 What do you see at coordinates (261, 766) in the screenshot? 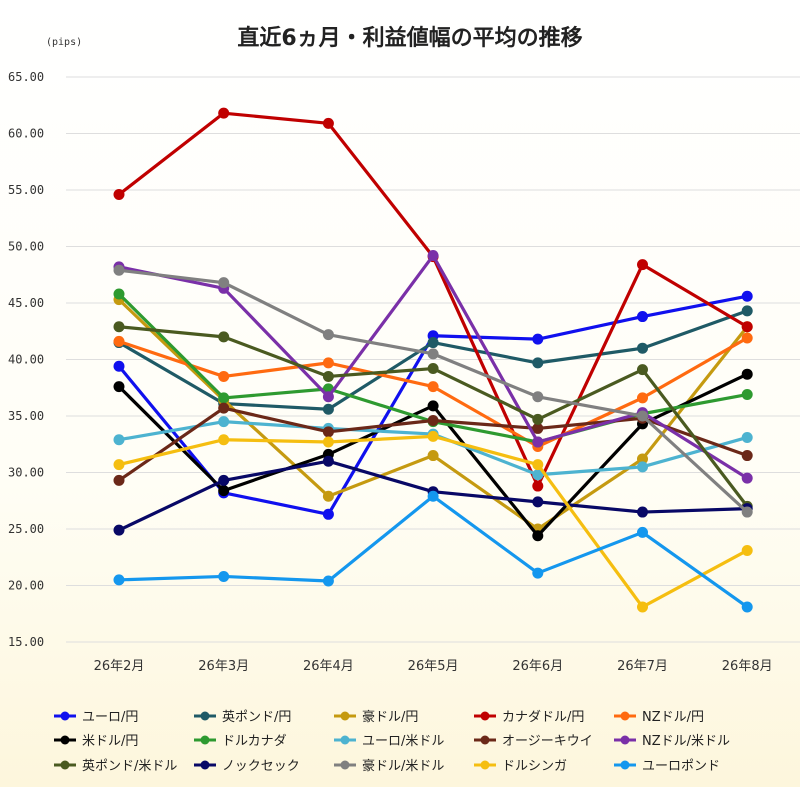
I see `legend-label: ノックセック` at bounding box center [261, 766].